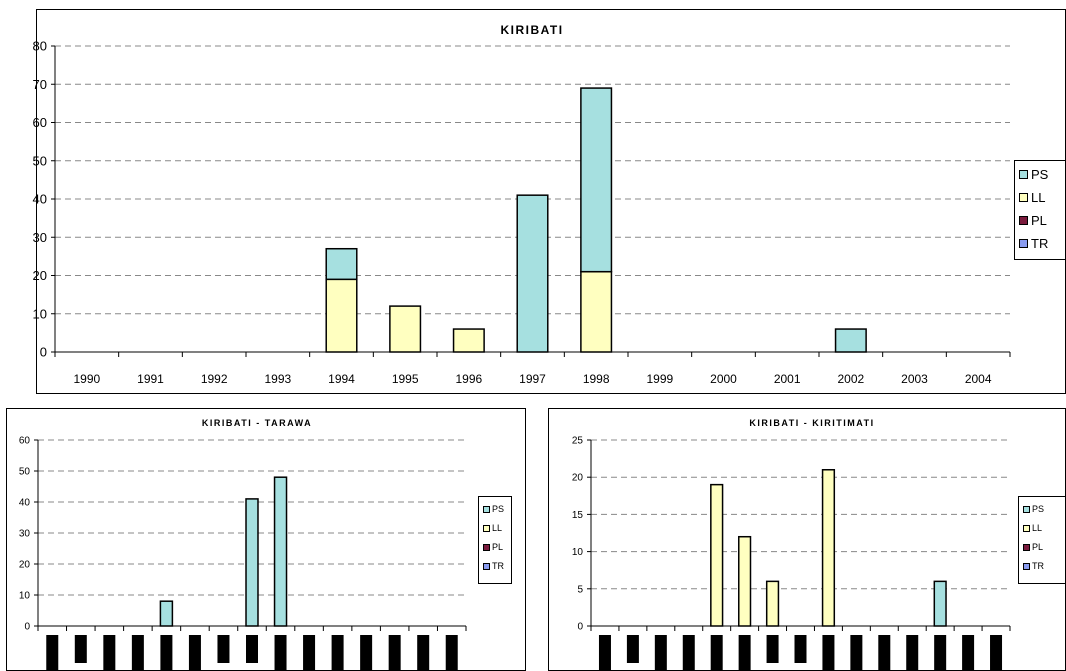 This screenshot has height=671, width=1066. Describe the element at coordinates (40, 160) in the screenshot. I see `y-tick-label: 50` at that location.